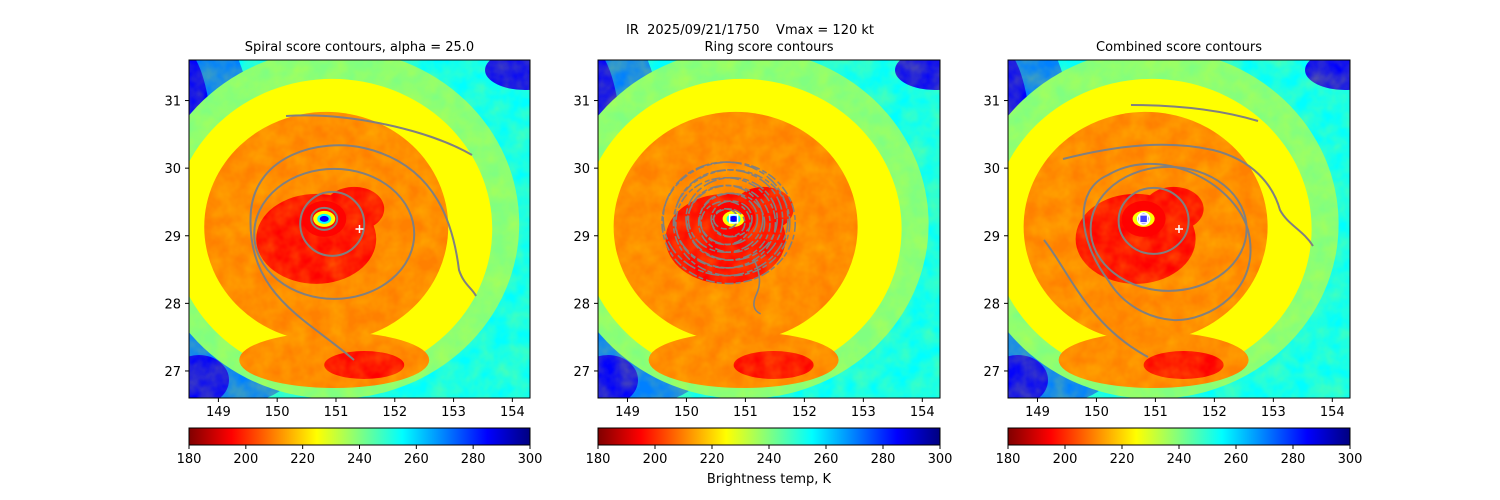  I want to click on figure-suptitle: IR 2025/09/21/1750 Vmax = 120 kt, so click(750, 30).